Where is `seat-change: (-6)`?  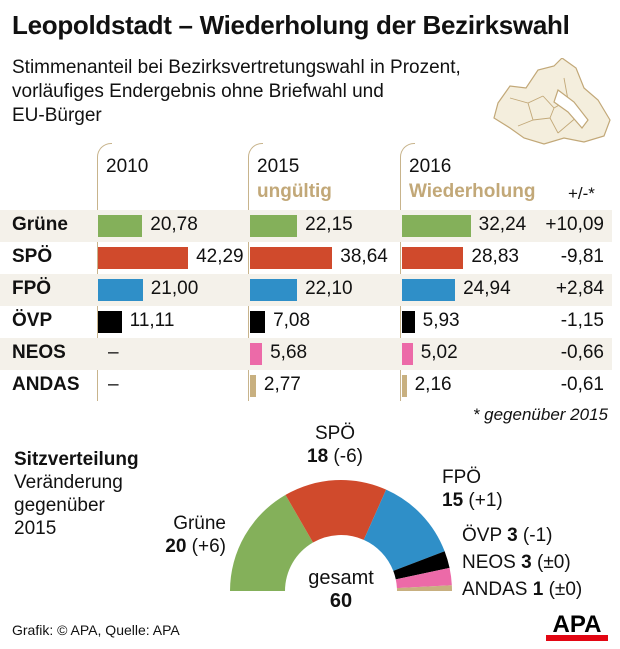 seat-change: (-6) is located at coordinates (348, 456).